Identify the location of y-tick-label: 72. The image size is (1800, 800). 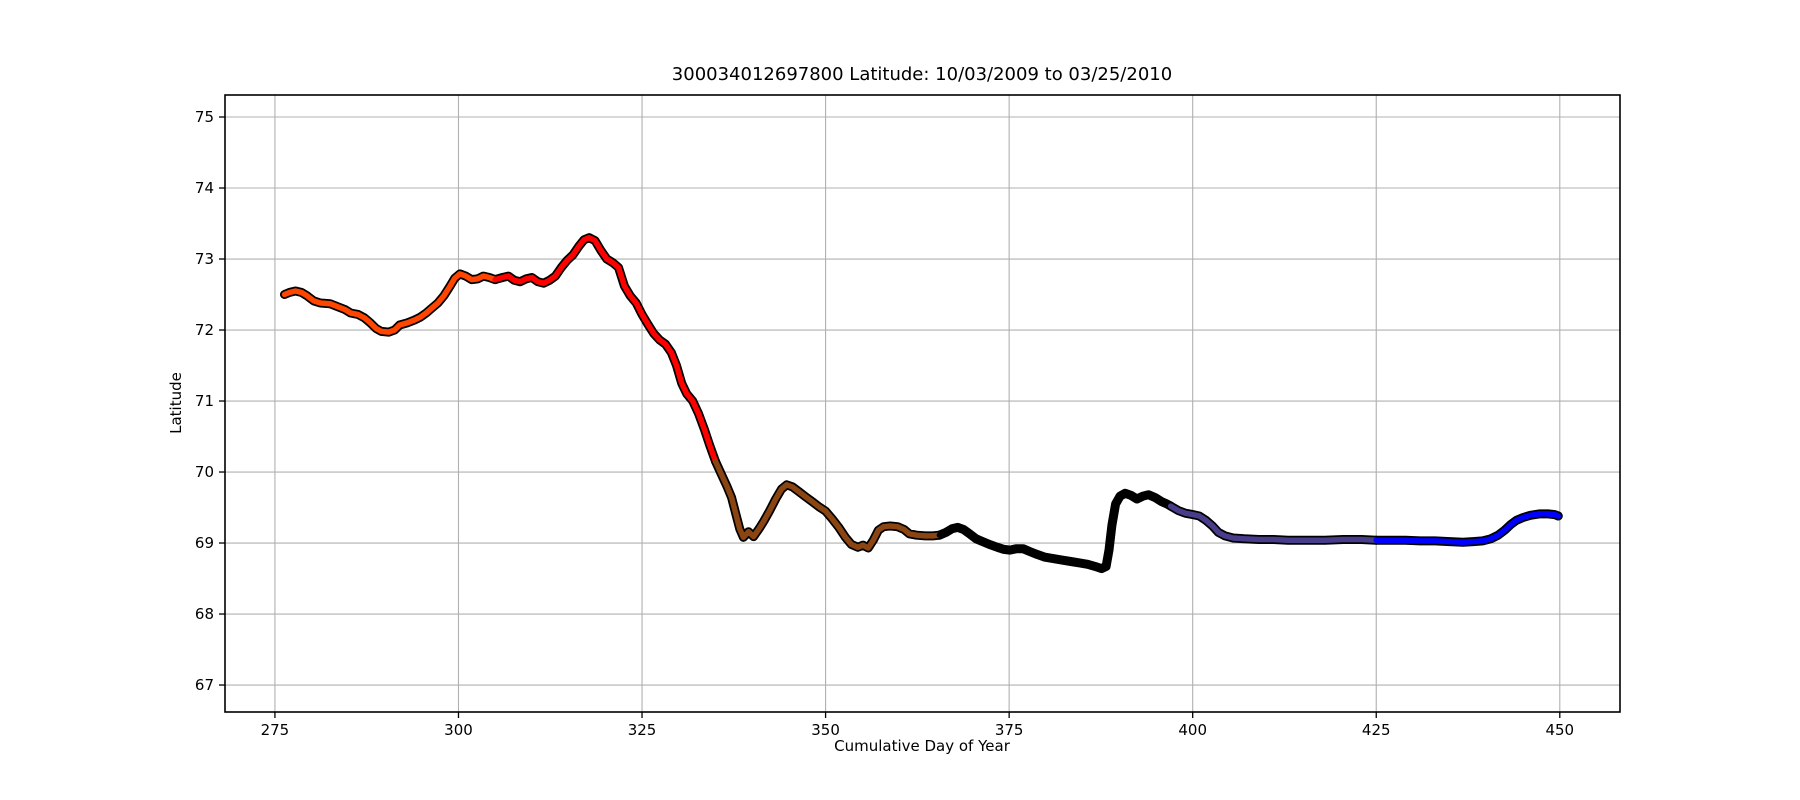
(204, 330).